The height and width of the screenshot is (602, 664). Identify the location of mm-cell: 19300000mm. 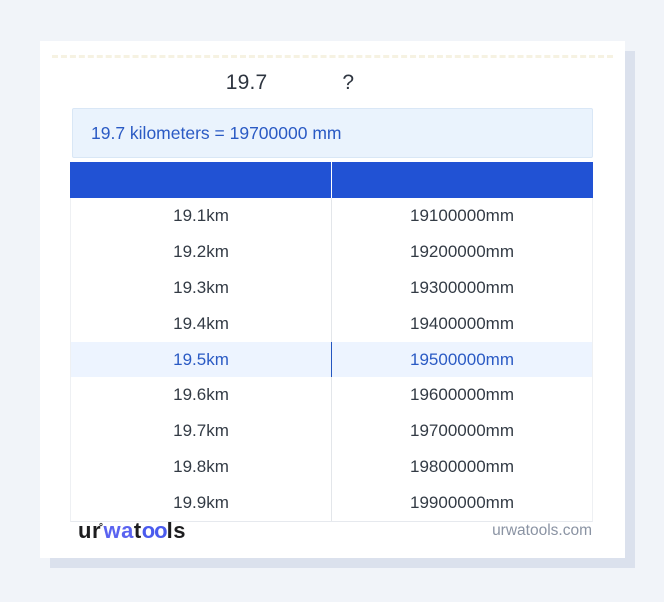
(462, 287).